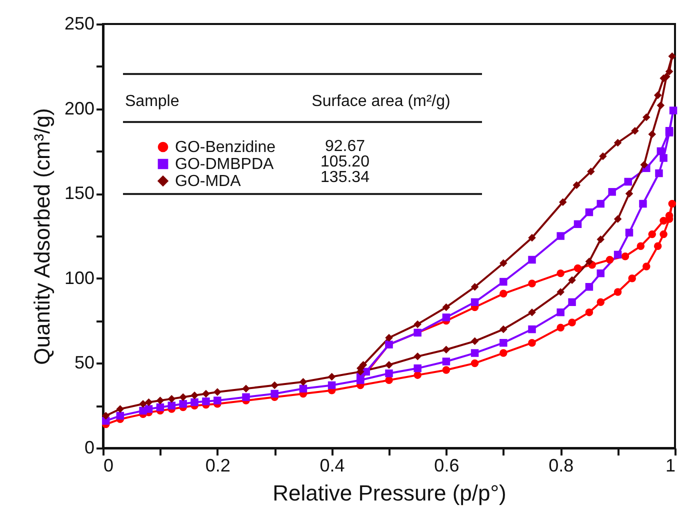  I want to click on annotation: 92.67, so click(345, 146).